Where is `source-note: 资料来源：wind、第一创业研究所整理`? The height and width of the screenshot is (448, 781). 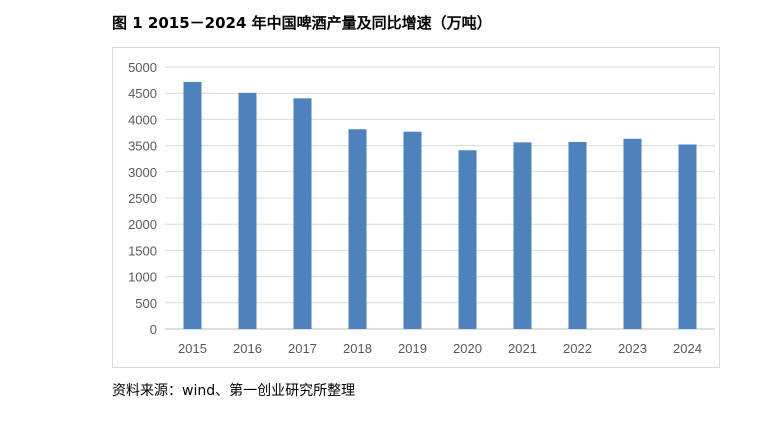 source-note: 资料来源：wind、第一创业研究所整理 is located at coordinates (234, 391).